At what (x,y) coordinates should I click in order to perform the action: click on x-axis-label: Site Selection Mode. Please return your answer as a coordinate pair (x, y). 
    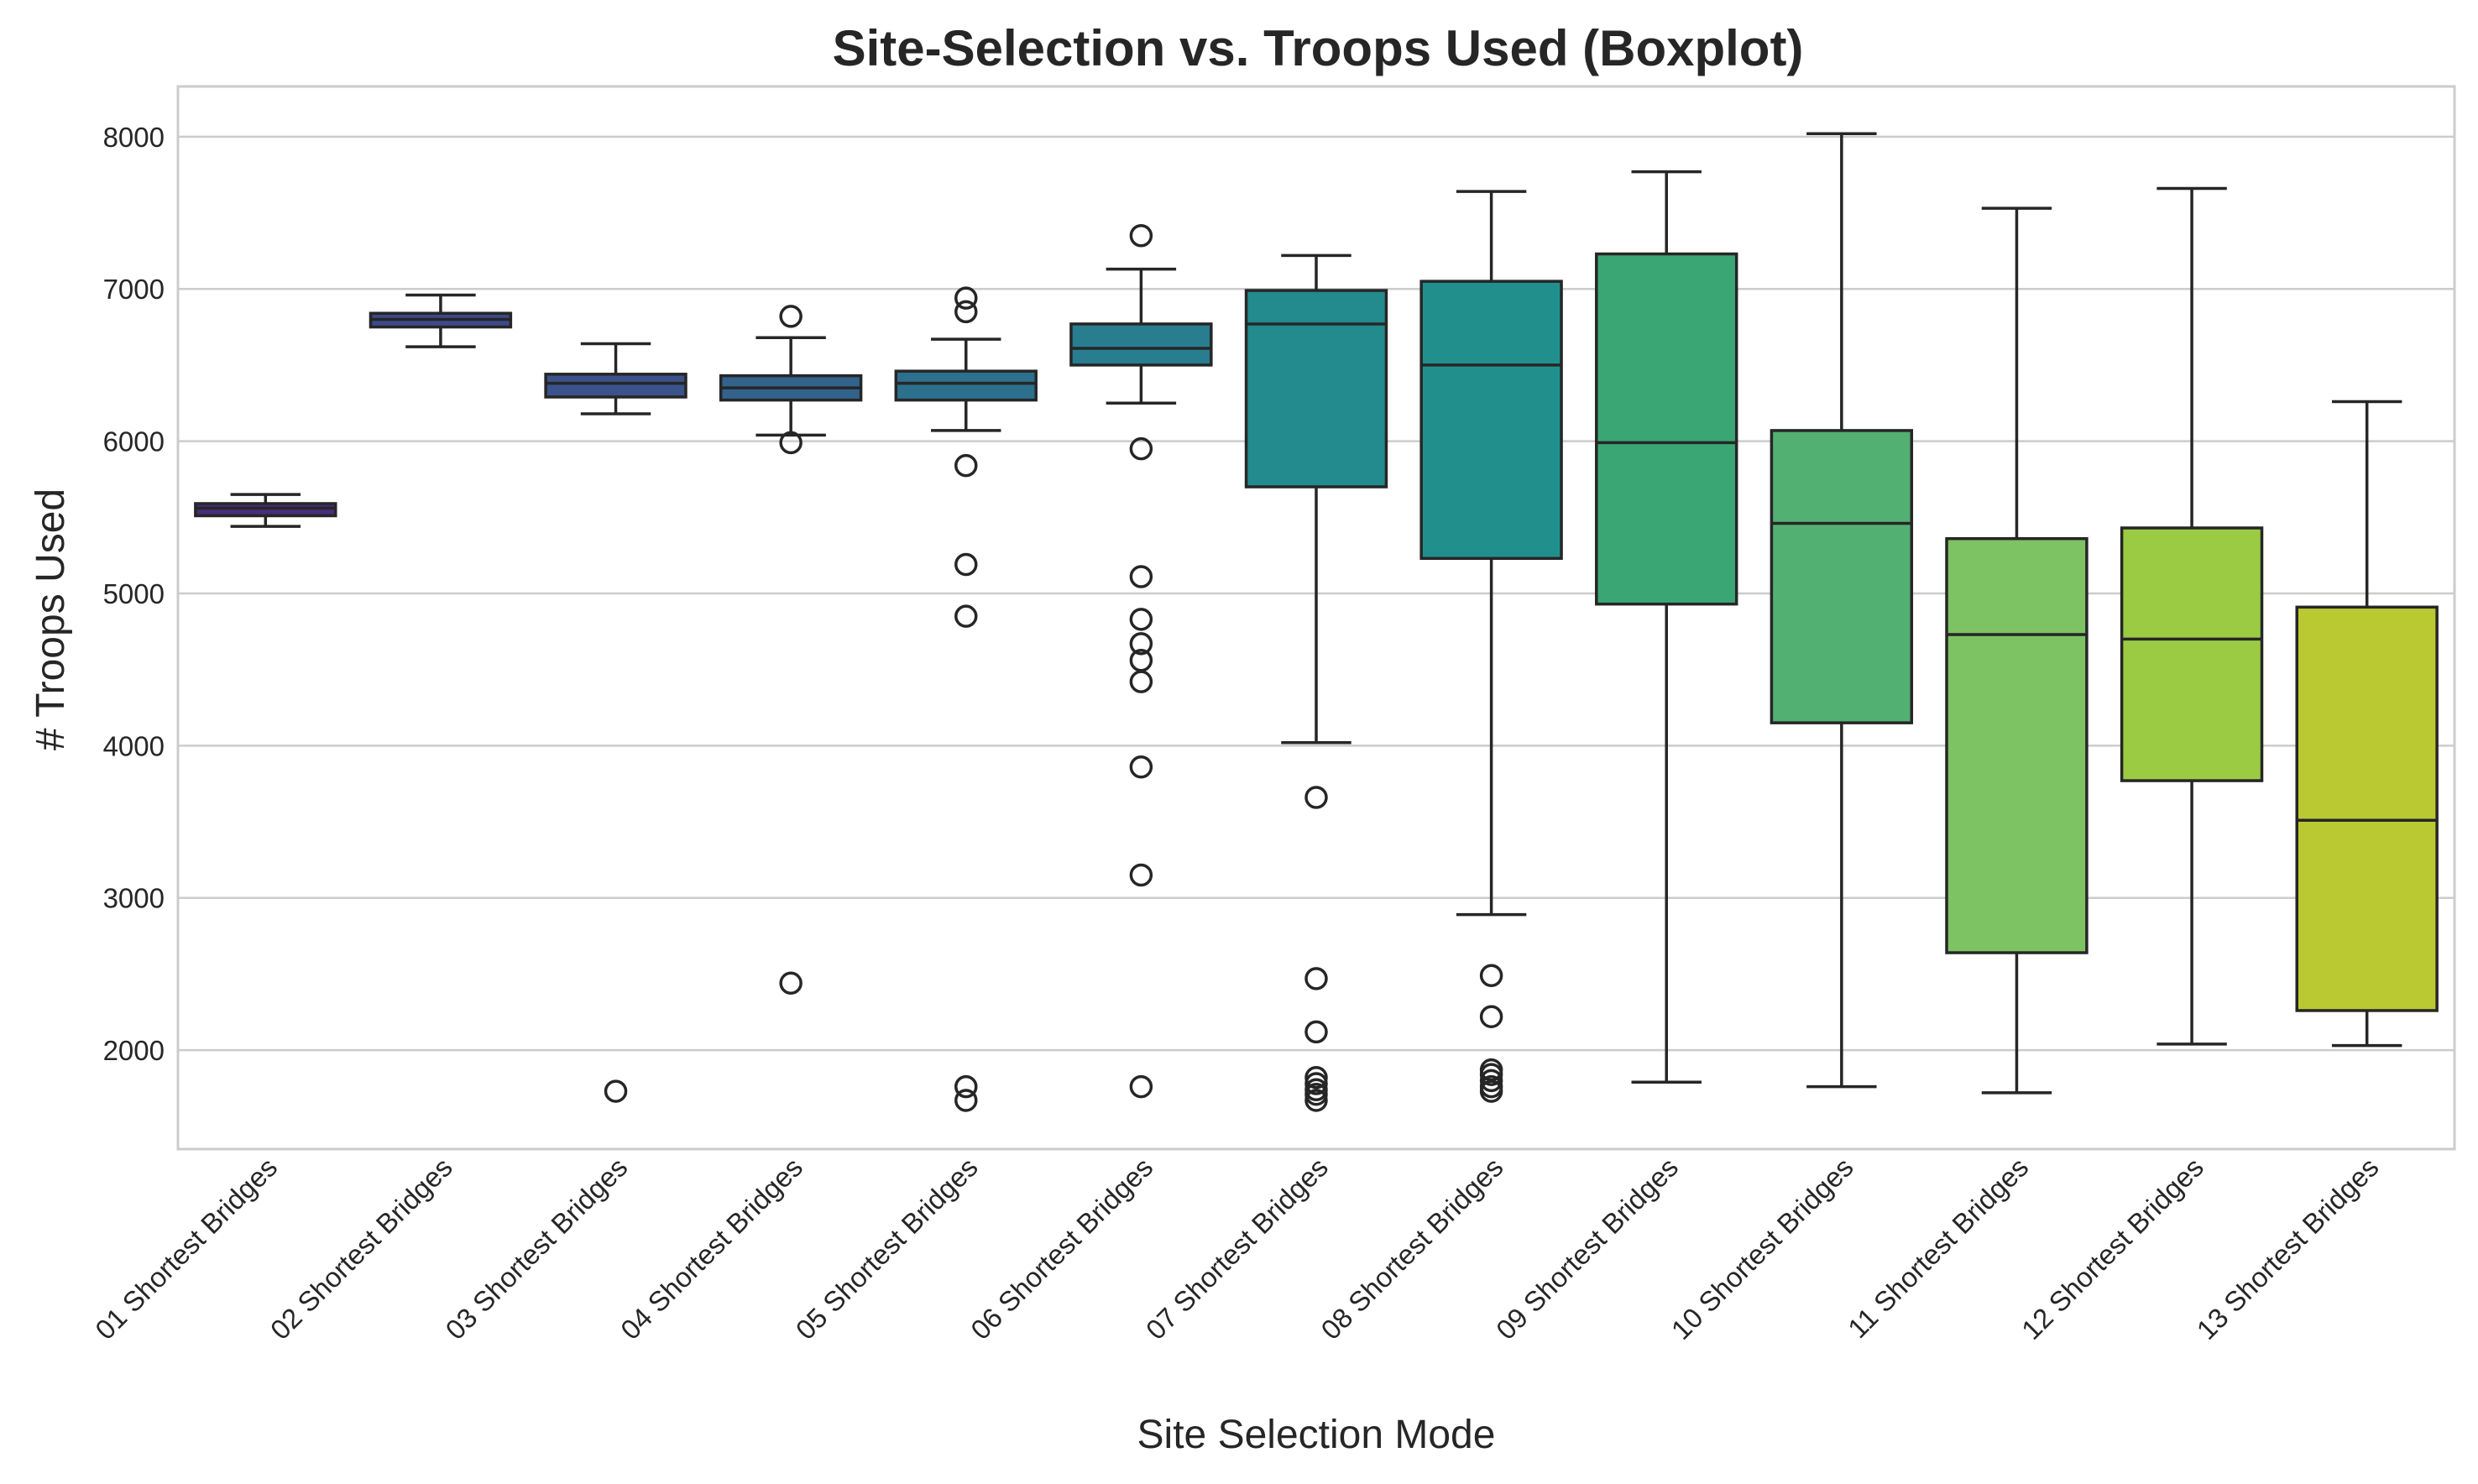
    Looking at the image, I should click on (1316, 1435).